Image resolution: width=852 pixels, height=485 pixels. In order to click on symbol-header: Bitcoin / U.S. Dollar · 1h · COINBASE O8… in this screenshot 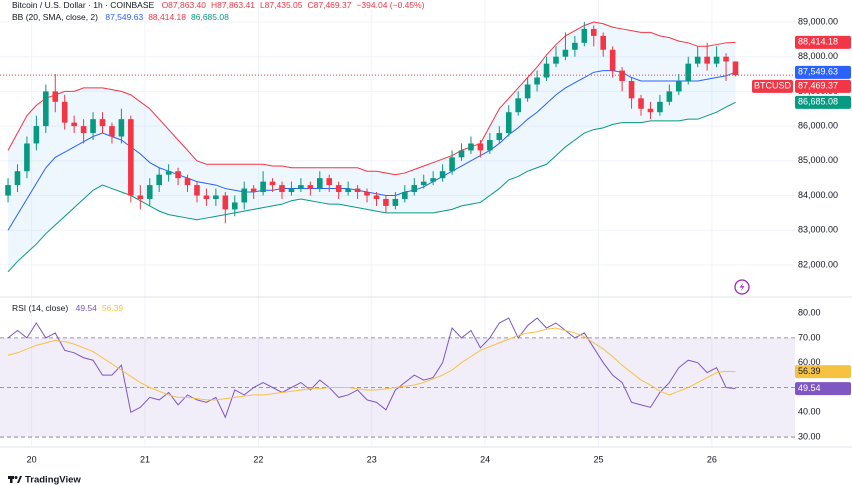, I will do `click(221, 5)`.